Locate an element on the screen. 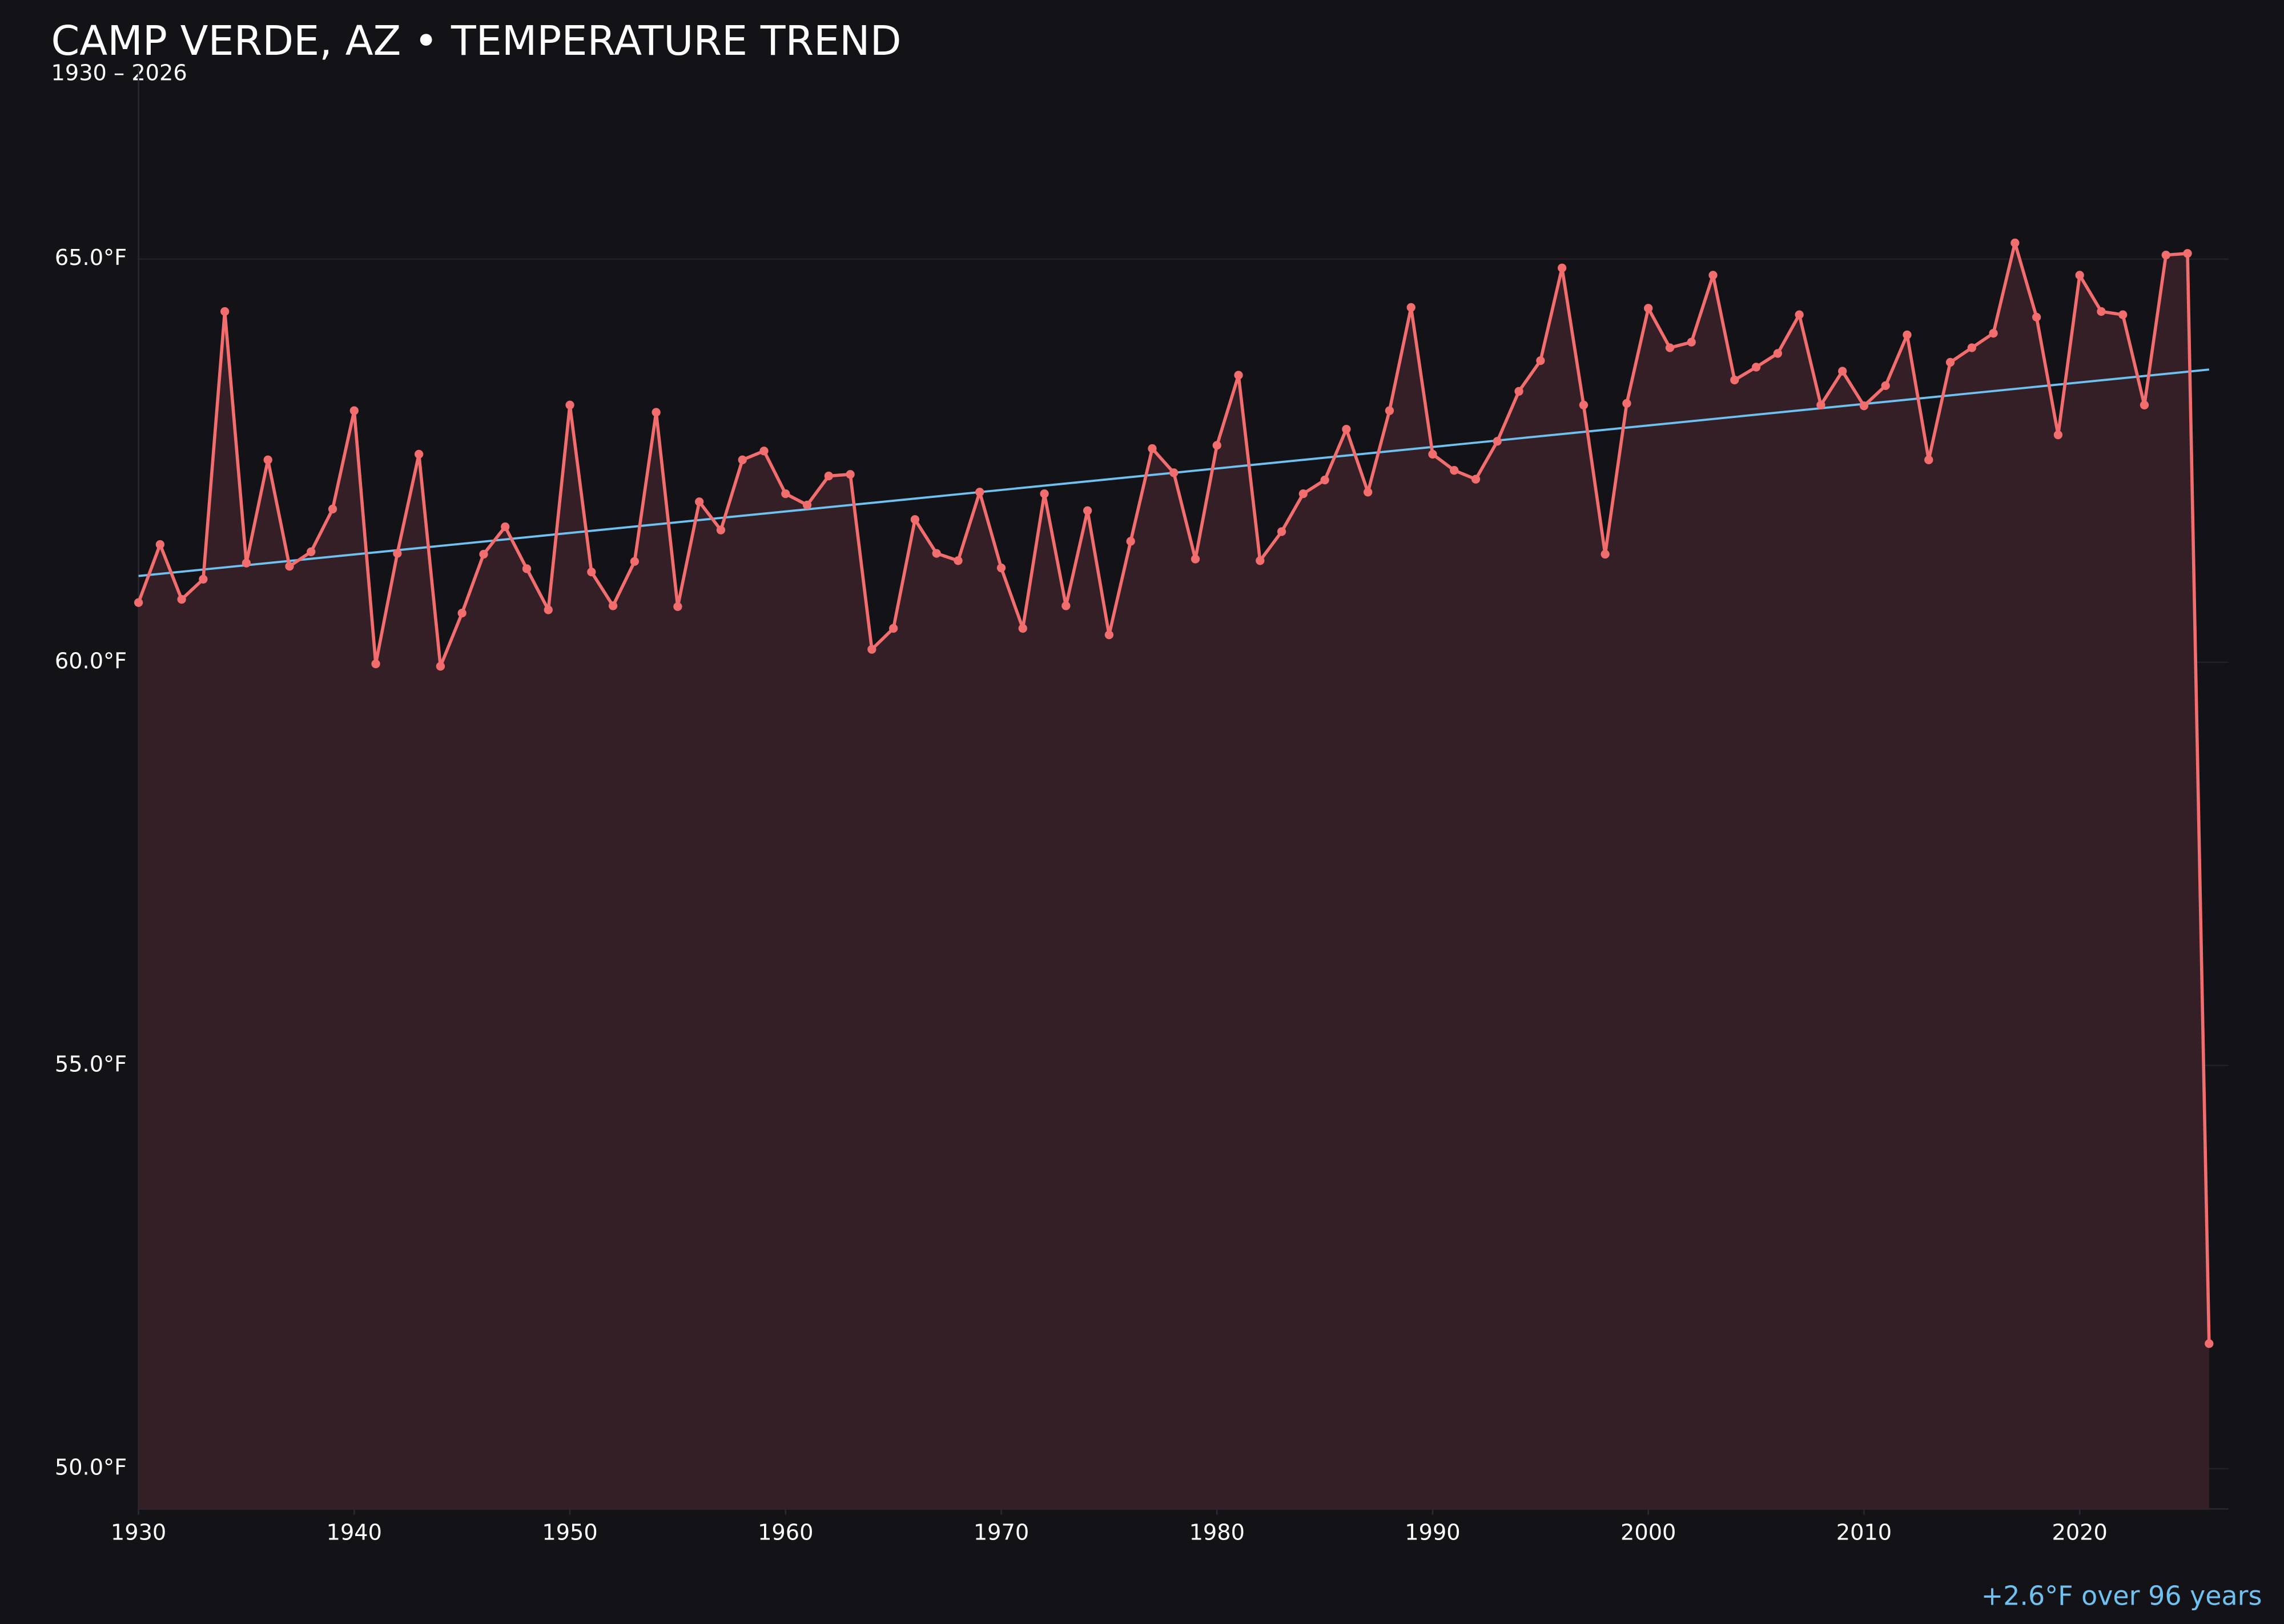 The image size is (2284, 1624). x-tick-label: 1940 is located at coordinates (354, 1532).